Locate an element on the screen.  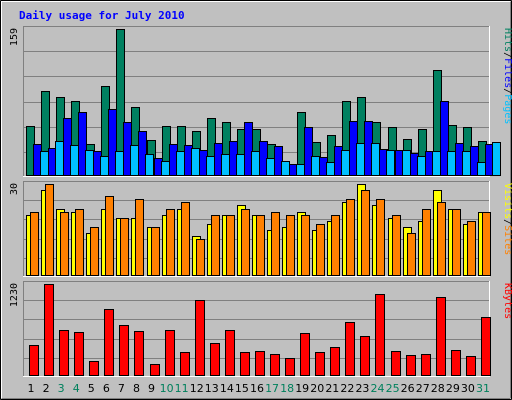
day-label: 22 is located at coordinates (347, 388).